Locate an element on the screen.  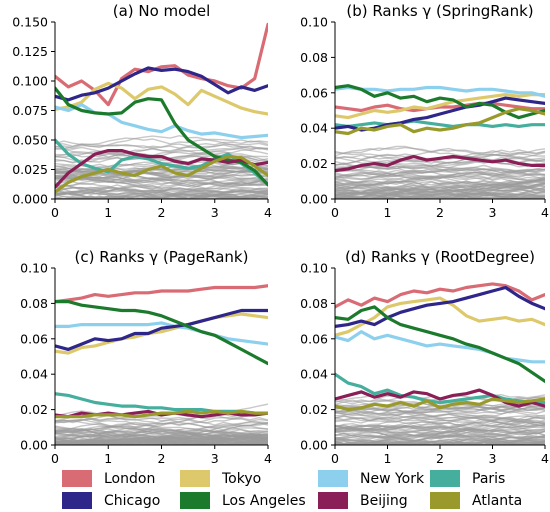
legend-item-atlanta: Atlanta is located at coordinates (476, 500).